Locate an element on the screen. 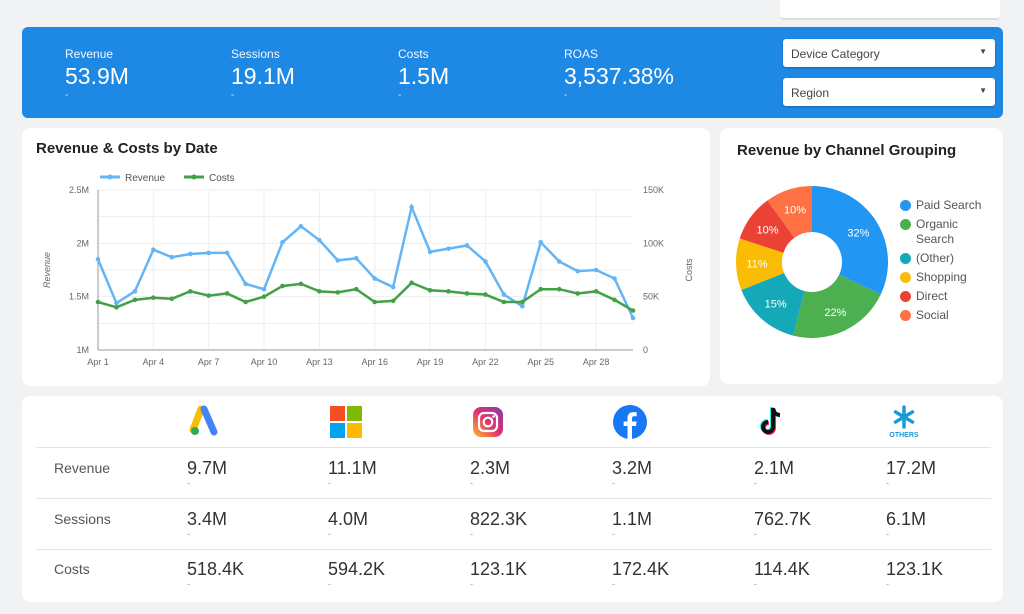 This screenshot has height=614, width=1024. legend-item: Paid Search is located at coordinates (950, 205).